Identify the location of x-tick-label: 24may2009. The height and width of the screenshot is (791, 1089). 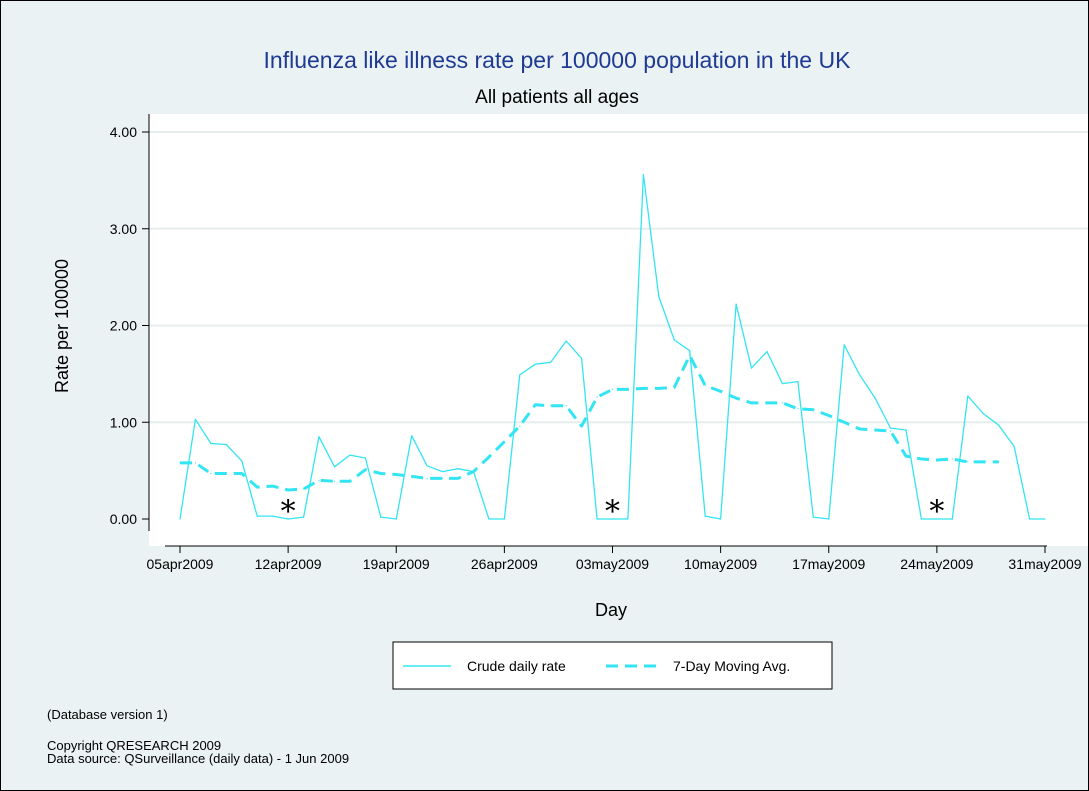
(936, 564).